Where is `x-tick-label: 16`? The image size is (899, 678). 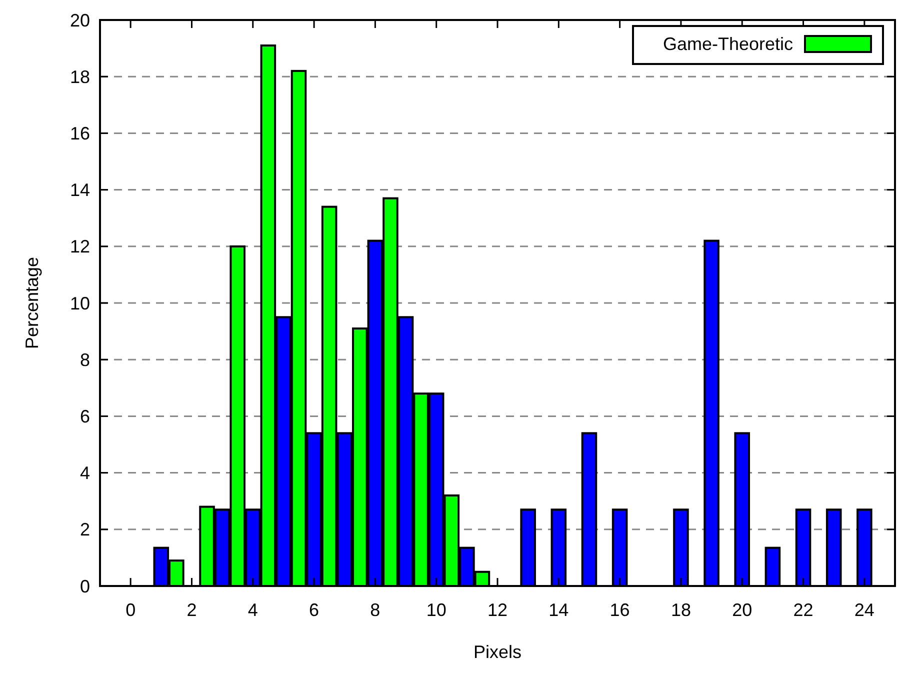 x-tick-label: 16 is located at coordinates (620, 610).